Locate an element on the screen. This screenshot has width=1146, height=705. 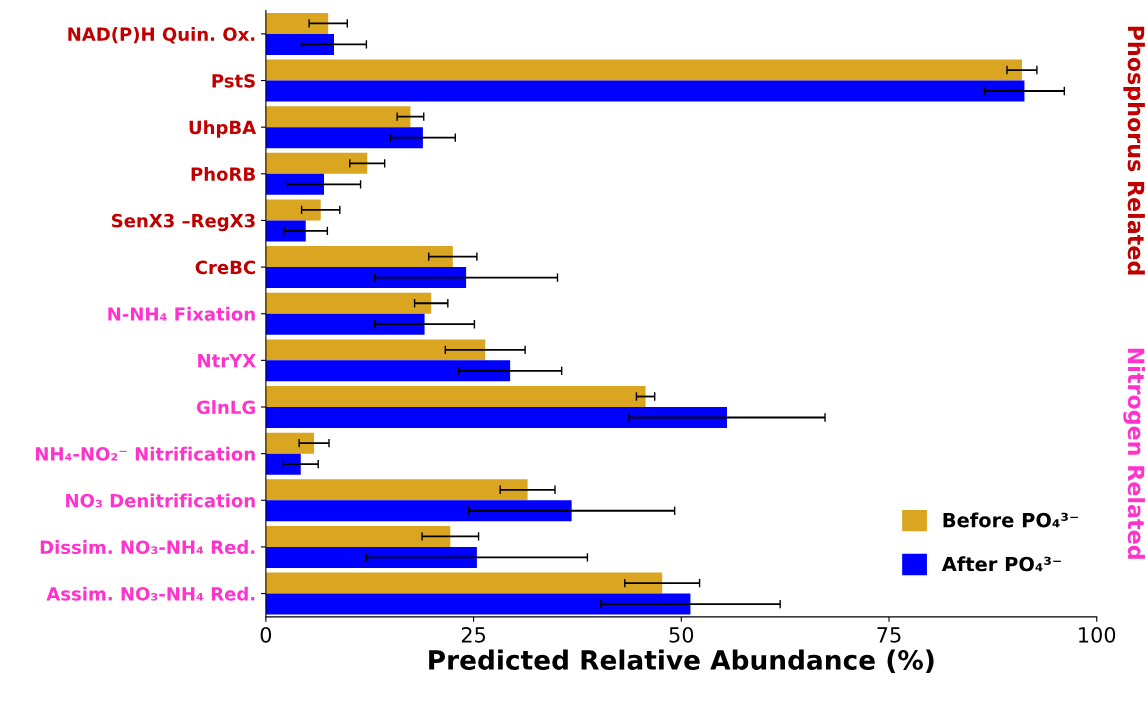
y-tick-label: N-NH₄ Fixation is located at coordinates (181, 313).